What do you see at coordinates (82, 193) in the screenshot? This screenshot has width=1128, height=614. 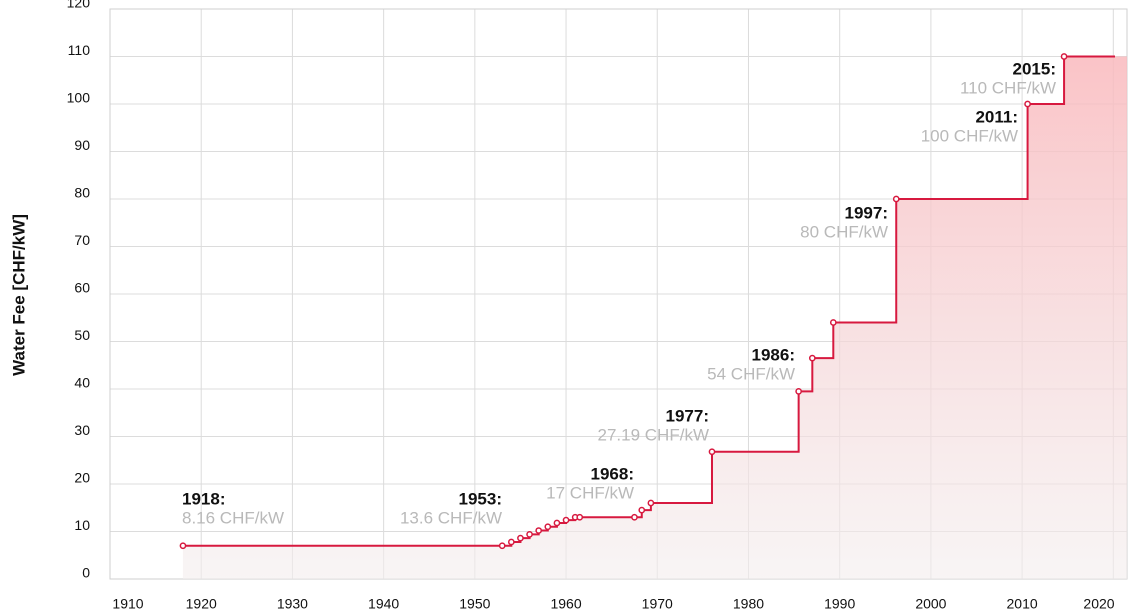 I see `y-tick-label: 80` at bounding box center [82, 193].